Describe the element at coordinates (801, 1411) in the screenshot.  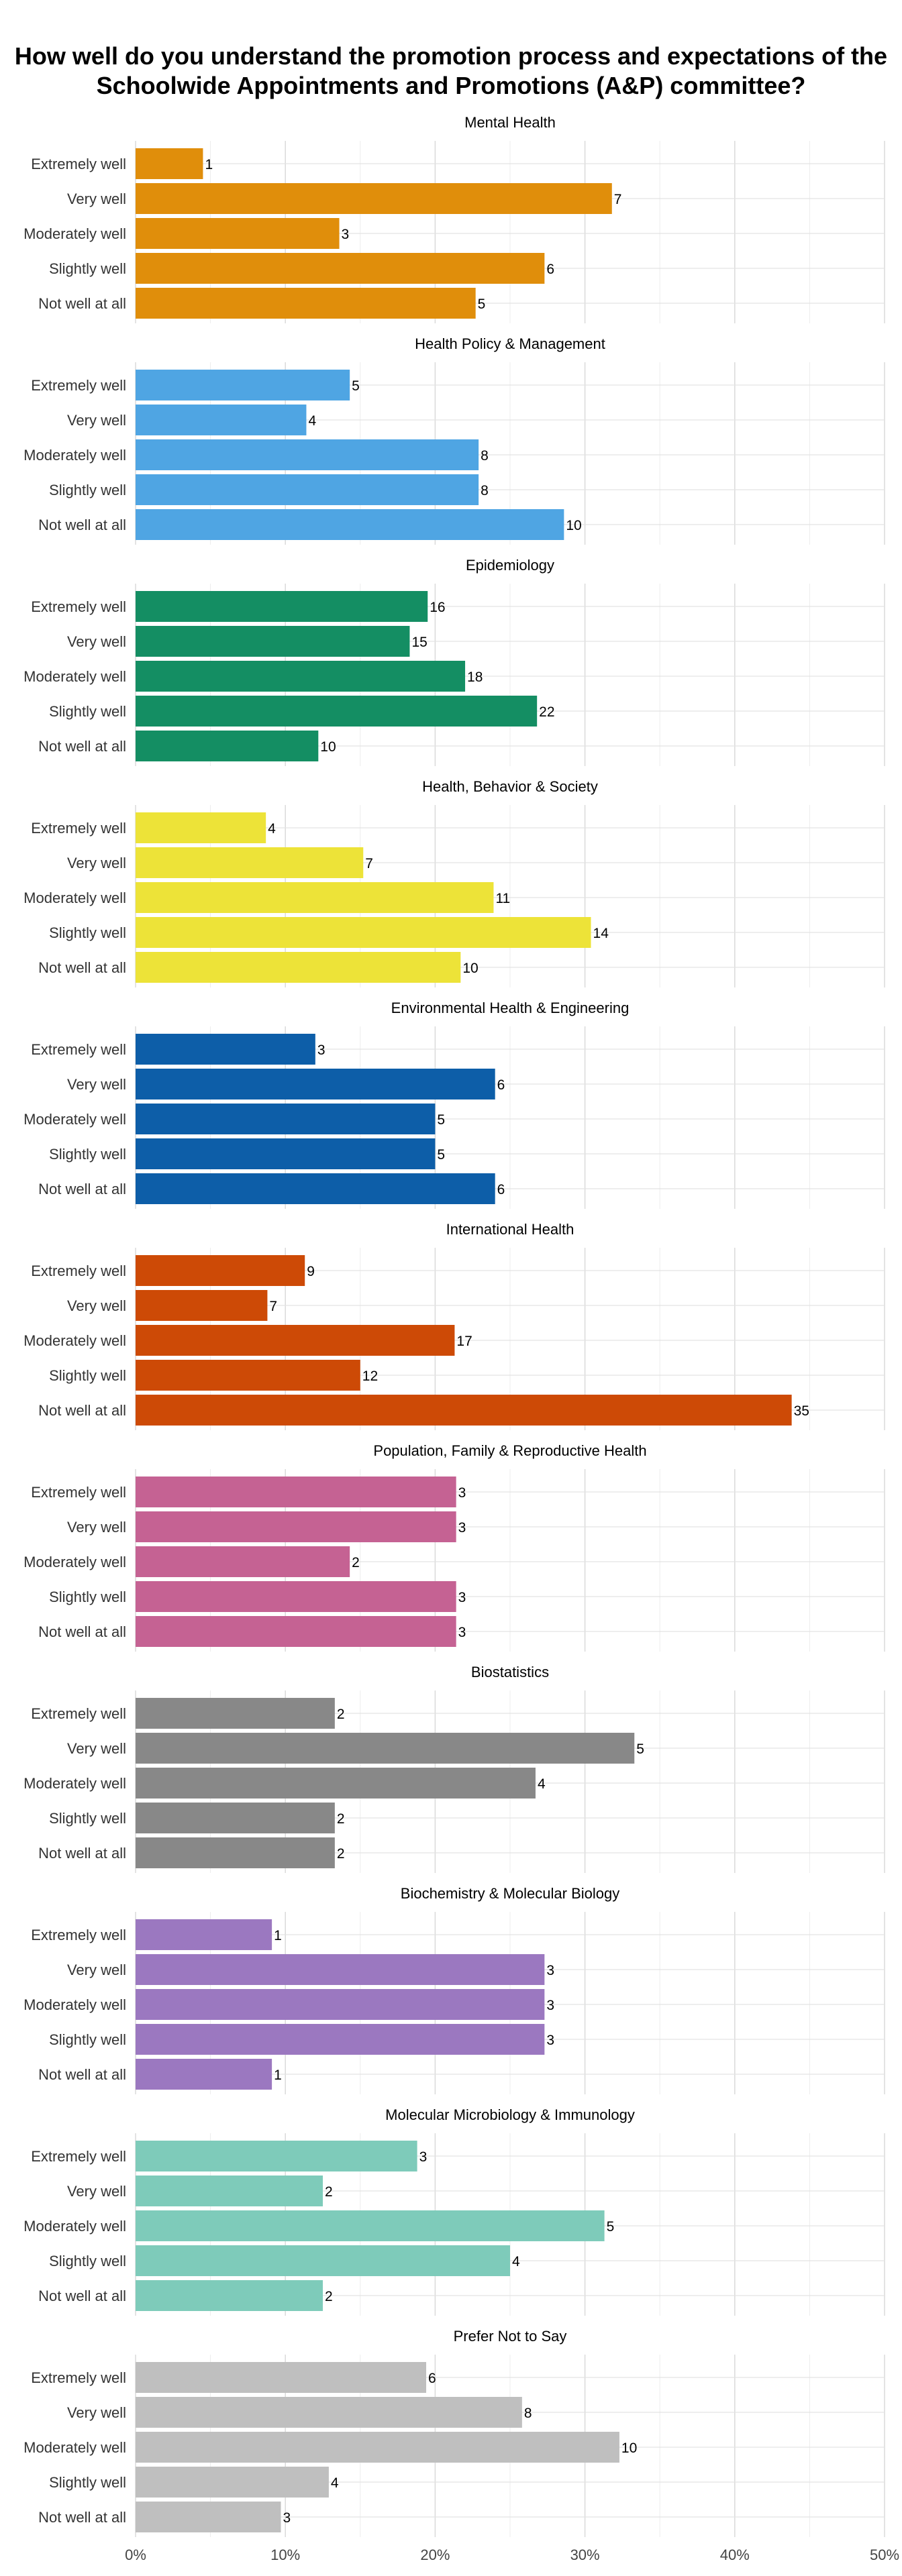
I see `bar-value-label: 35` at that location.